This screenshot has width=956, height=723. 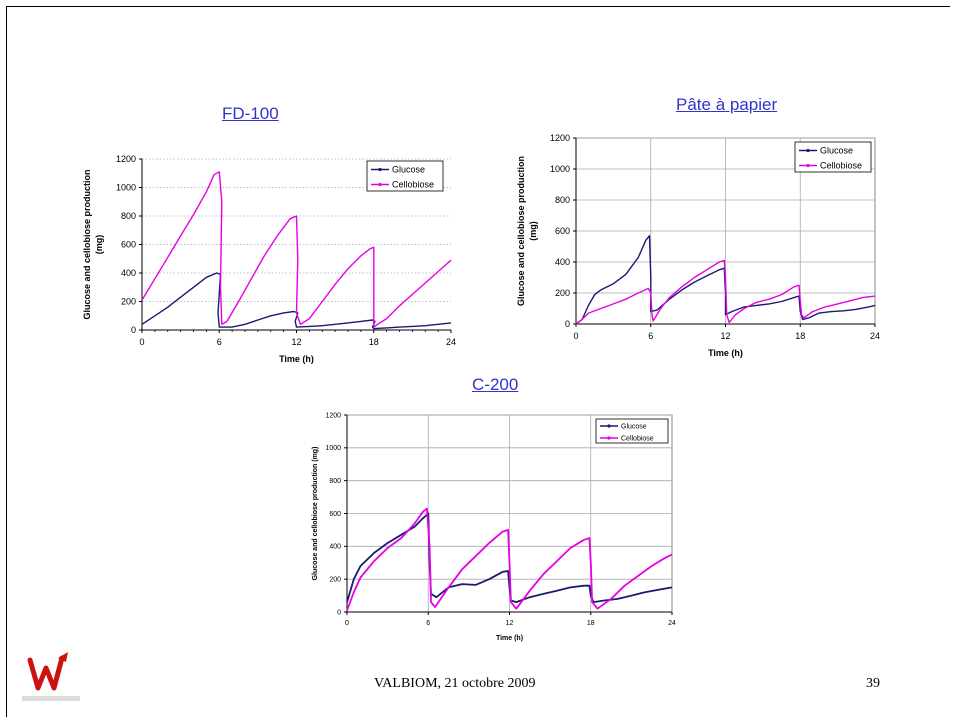 I want to click on company-logo, so click(x=52, y=679).